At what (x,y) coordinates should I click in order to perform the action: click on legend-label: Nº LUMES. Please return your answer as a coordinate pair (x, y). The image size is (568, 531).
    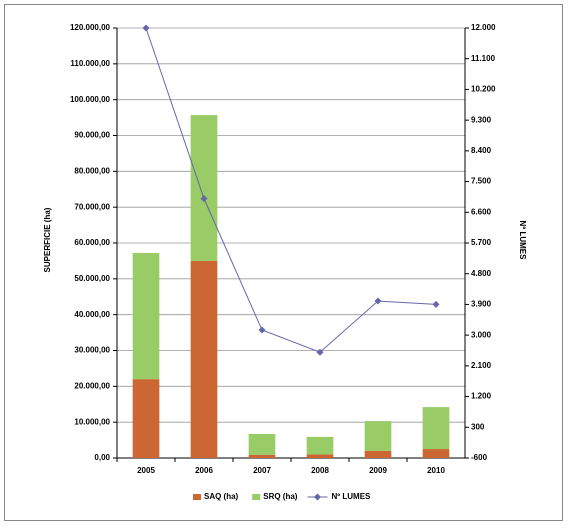
    Looking at the image, I should click on (351, 496).